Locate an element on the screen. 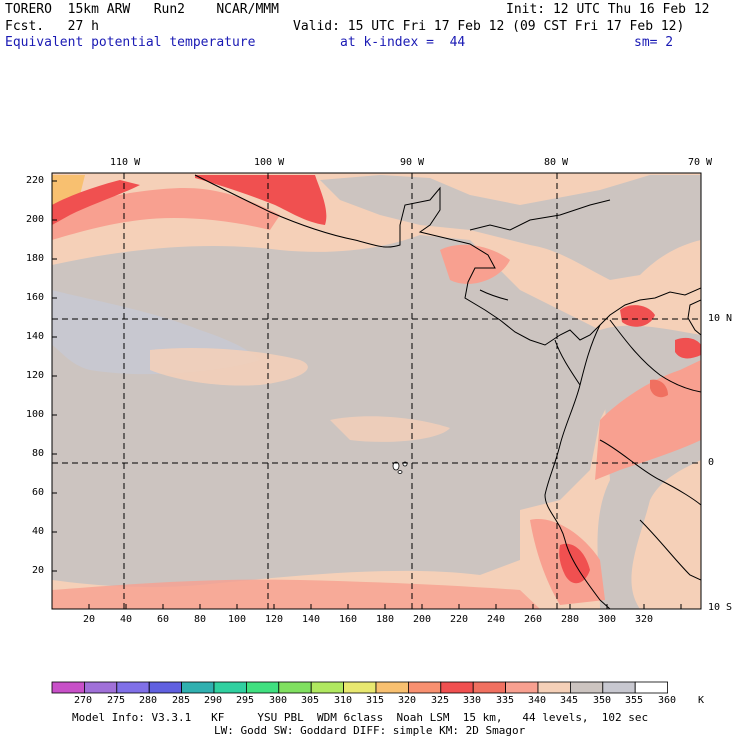  forecast-hour: Fcst. 27 h is located at coordinates (52, 26).